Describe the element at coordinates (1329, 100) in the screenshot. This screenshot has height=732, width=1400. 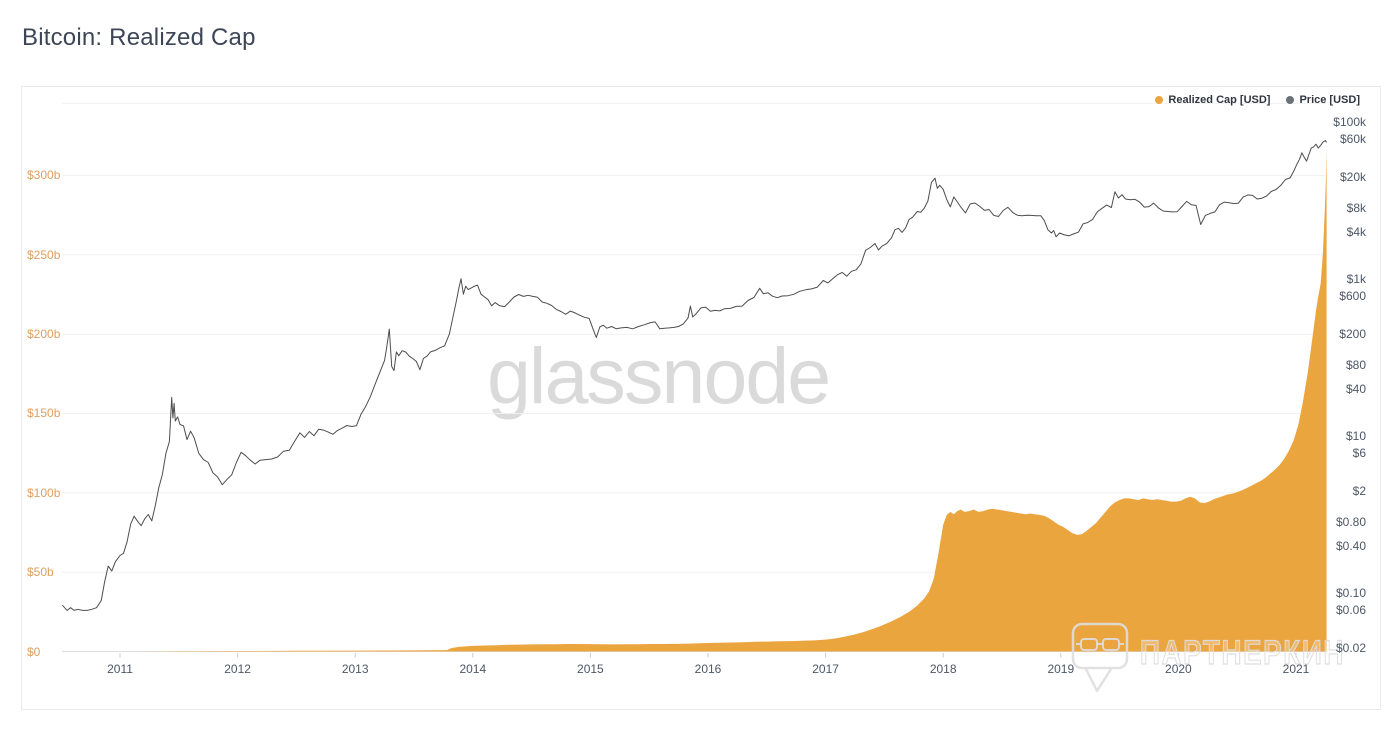
I see `legend-label-price: Price [USD]` at that location.